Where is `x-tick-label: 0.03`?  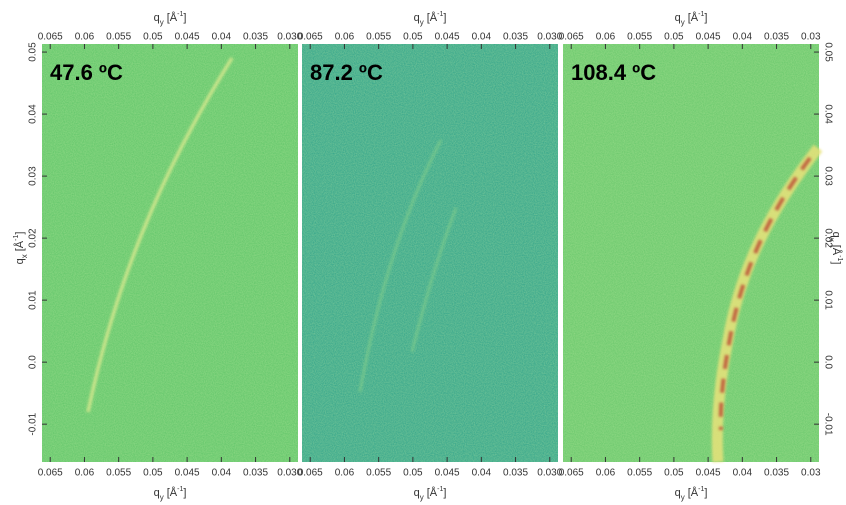
x-tick-label: 0.03 is located at coordinates (811, 473).